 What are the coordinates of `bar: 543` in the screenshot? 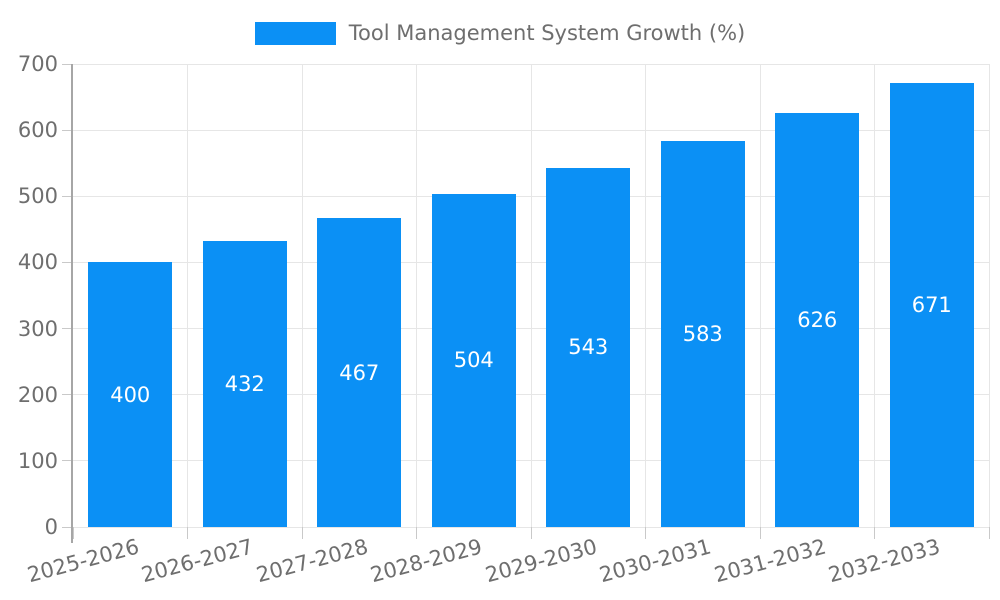 It's located at (588, 347).